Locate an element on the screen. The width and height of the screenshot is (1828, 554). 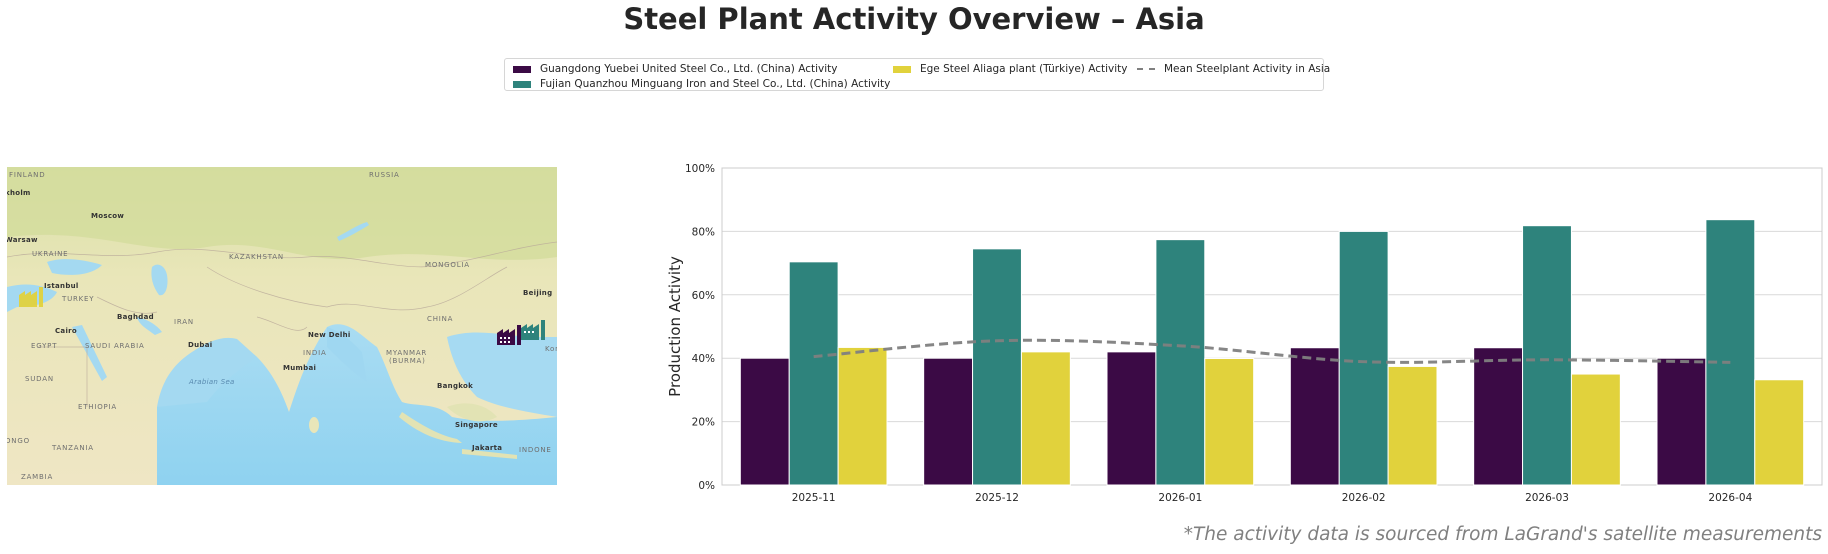
map-label: Istanbul is located at coordinates (61, 286).